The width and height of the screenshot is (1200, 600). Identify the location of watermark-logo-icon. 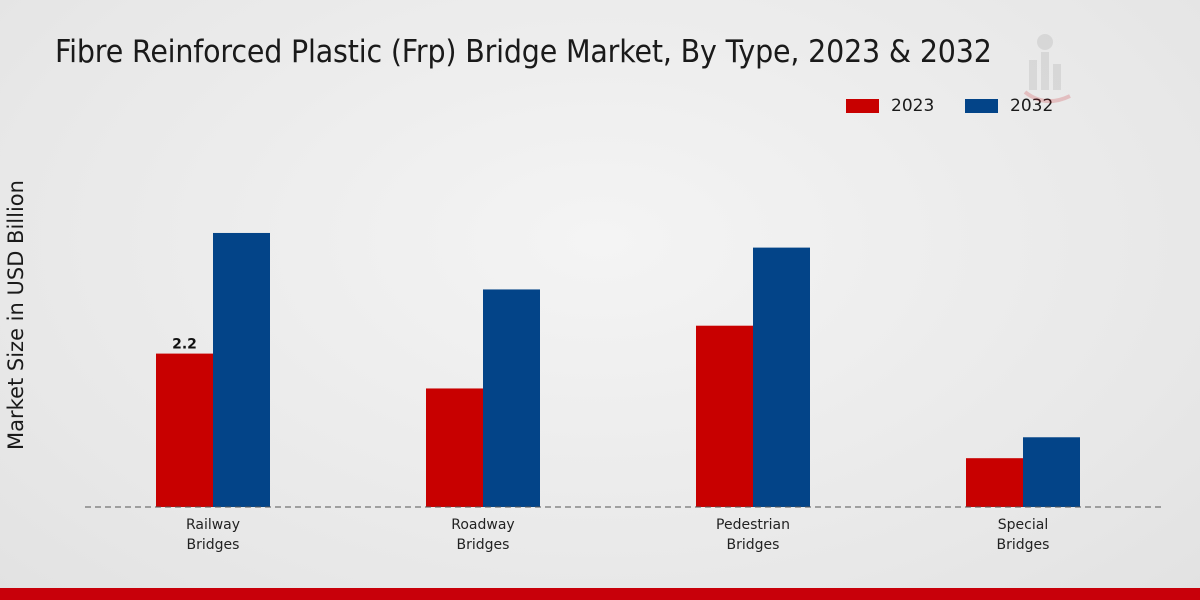
(1047, 69).